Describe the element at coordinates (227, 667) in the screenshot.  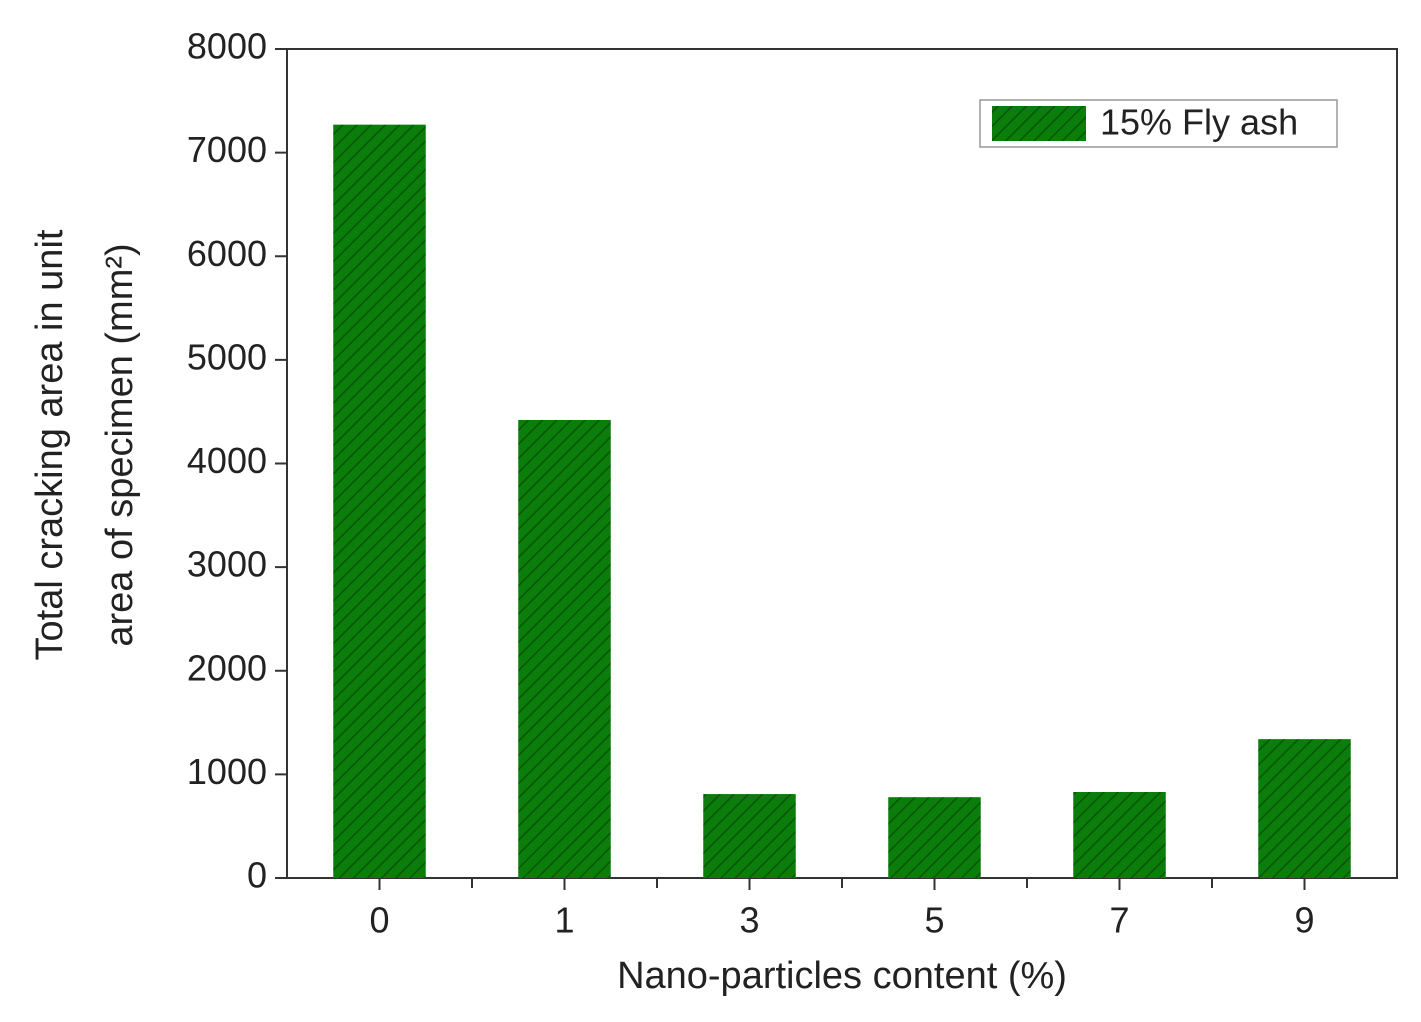
I see `y-tick-label: 2000` at that location.